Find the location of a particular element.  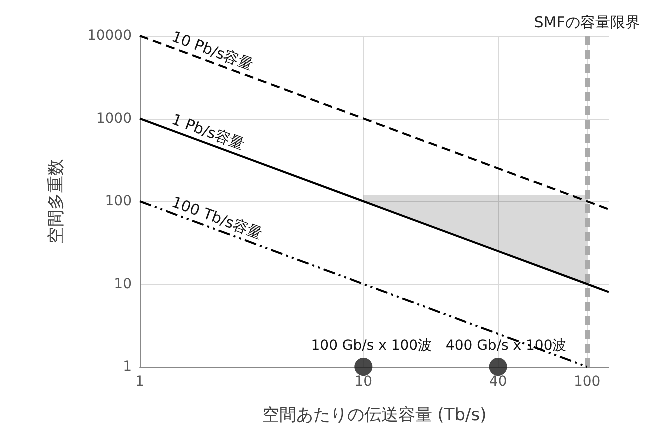

y-tick-label: 10000 is located at coordinates (109, 36).